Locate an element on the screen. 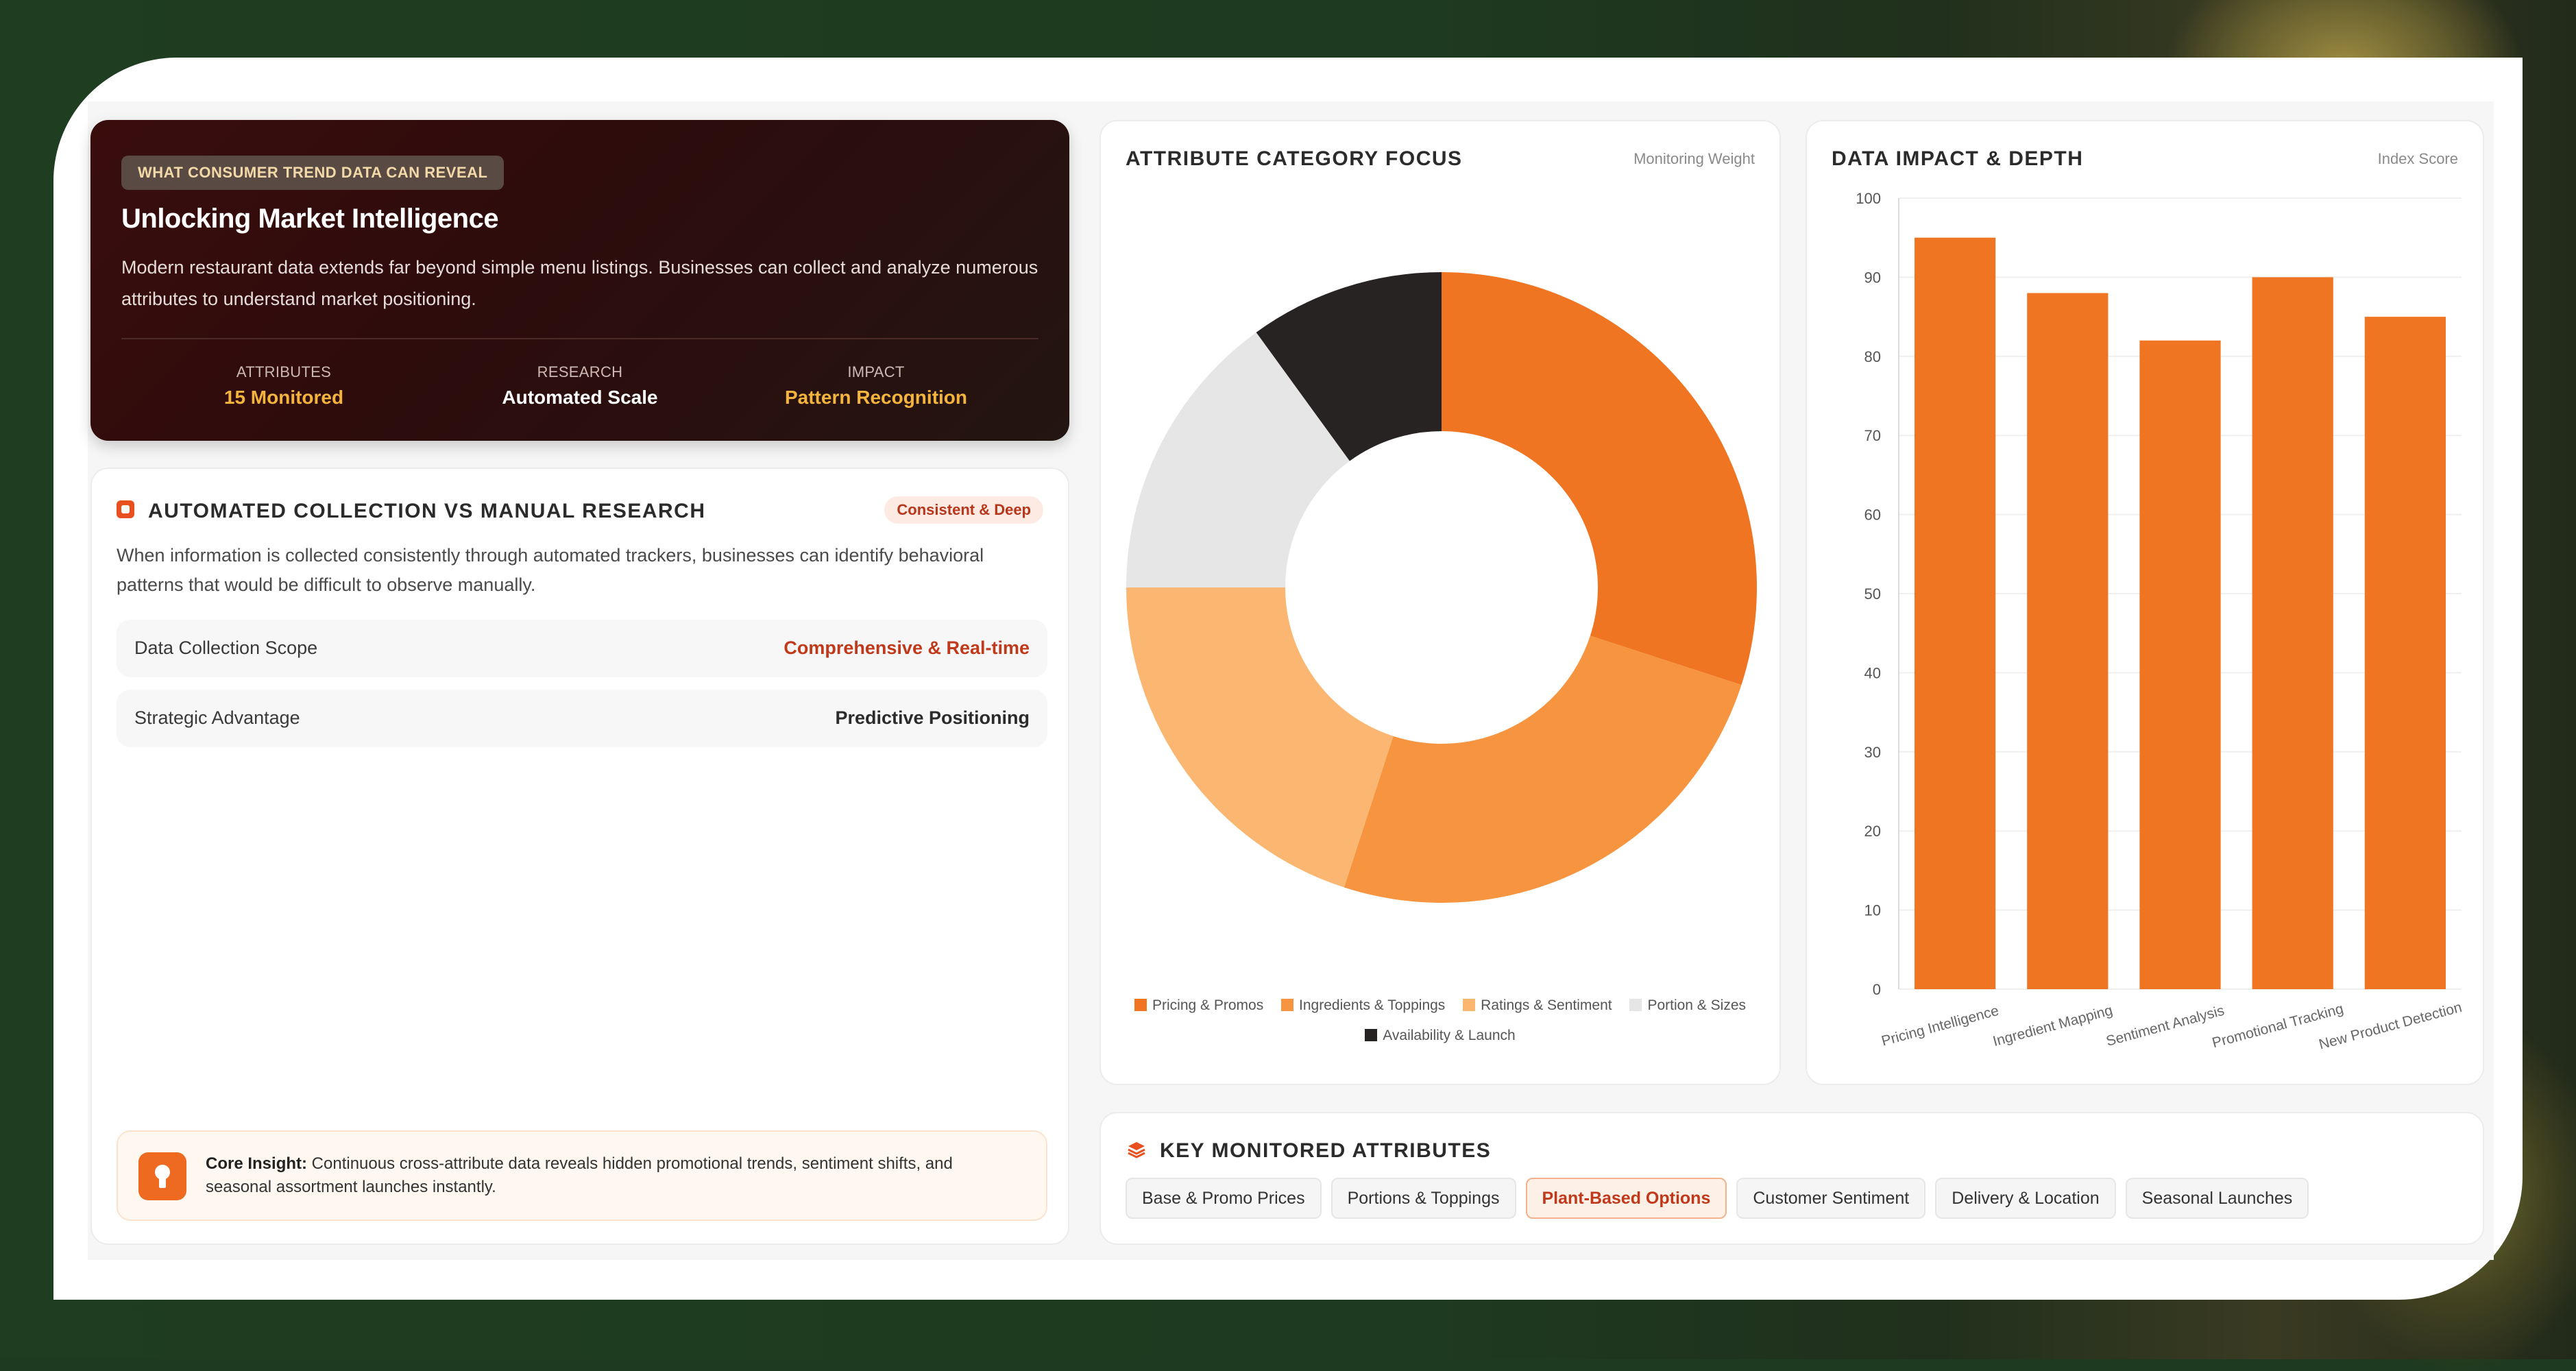 This screenshot has height=1371, width=2576. panel-title: AUTOMATED COLLECTION VS MANUAL RESEARCH is located at coordinates (427, 511).